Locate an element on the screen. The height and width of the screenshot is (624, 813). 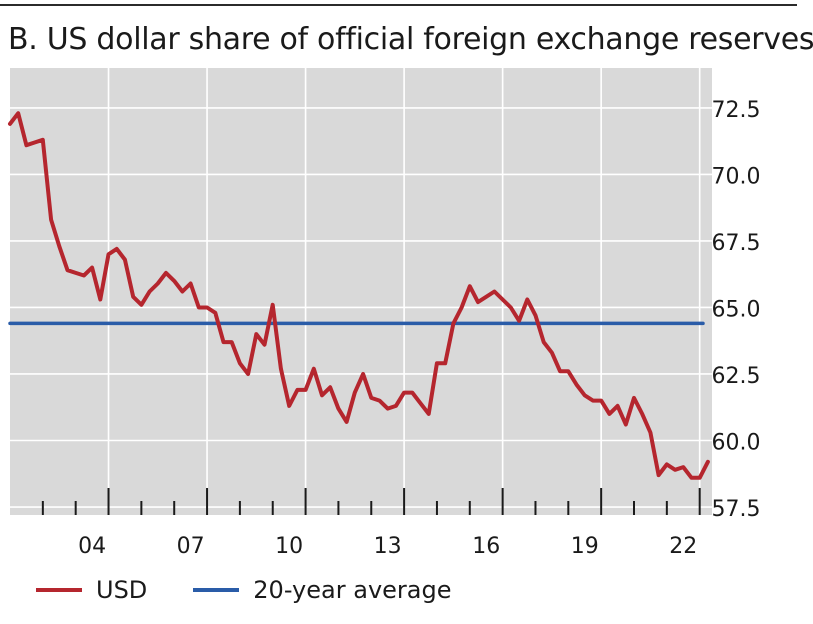
x-axis-labels: 04 07 10 13 16 19 22 is located at coordinates (387, 546).